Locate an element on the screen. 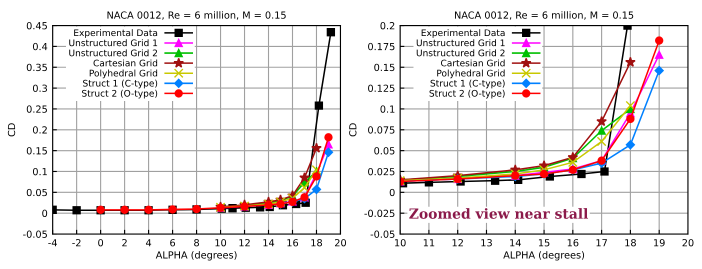 The height and width of the screenshot is (269, 702). x-tick-label: 4 is located at coordinates (149, 242).